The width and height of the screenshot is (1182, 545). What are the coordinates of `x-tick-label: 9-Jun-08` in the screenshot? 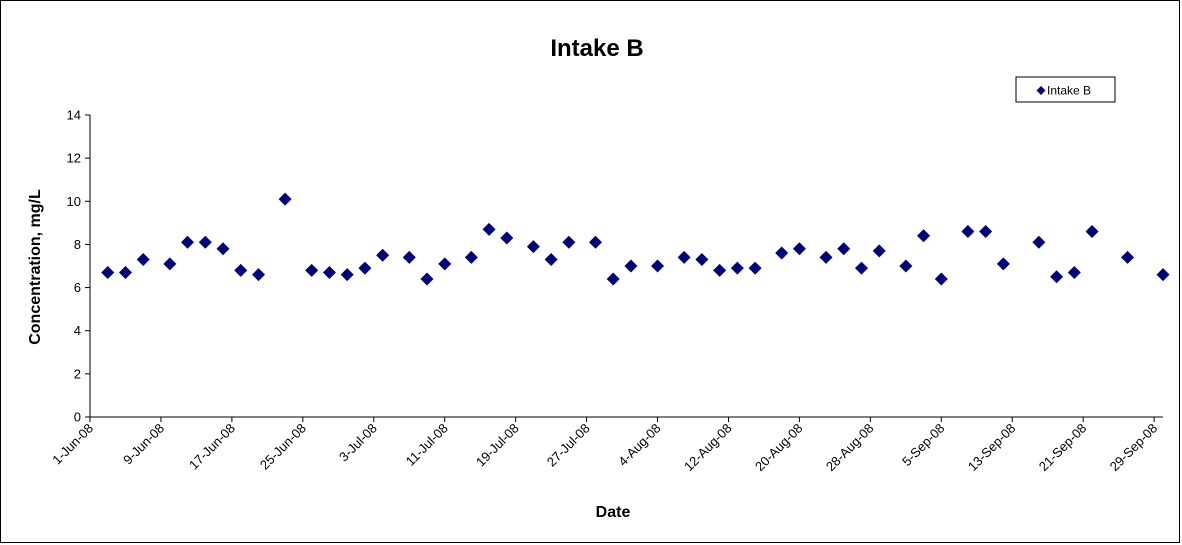 It's located at (143, 444).